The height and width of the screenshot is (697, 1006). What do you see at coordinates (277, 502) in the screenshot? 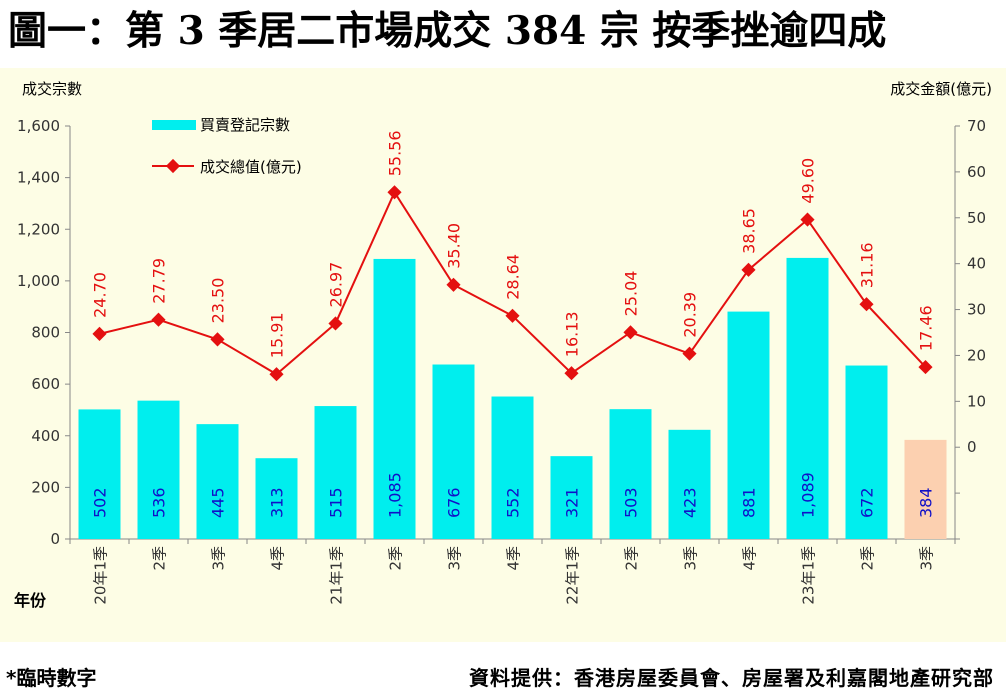
I see `bar-value-label: 313` at bounding box center [277, 502].